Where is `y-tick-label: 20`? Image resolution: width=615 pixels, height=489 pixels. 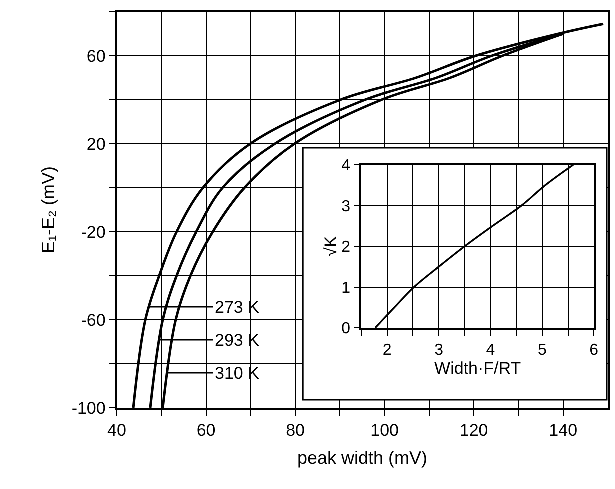 y-tick-label: 20 is located at coordinates (96, 144).